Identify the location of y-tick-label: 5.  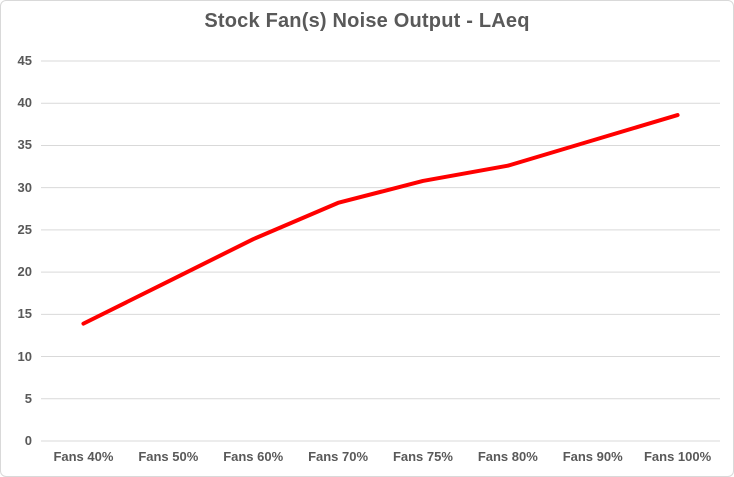
(28, 398).